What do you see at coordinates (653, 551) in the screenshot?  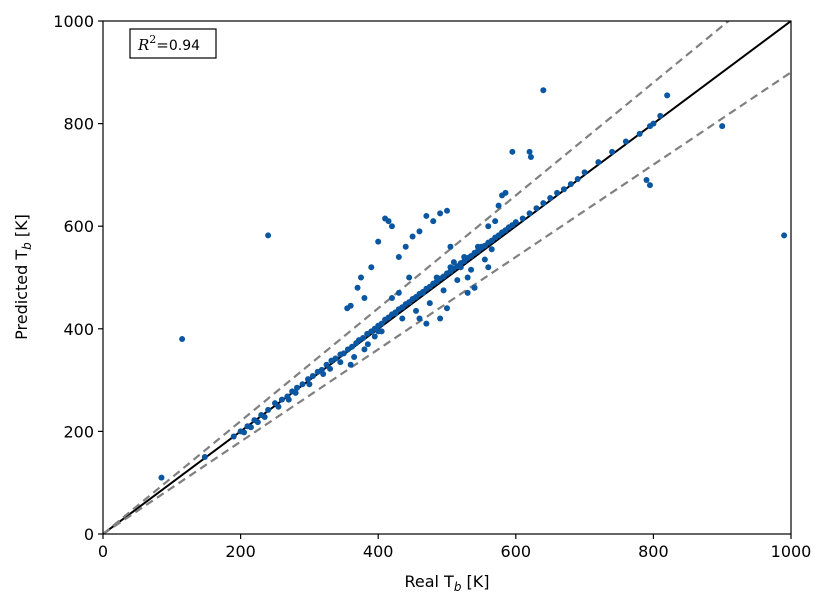 I see `x-tick-label: 800` at bounding box center [653, 551].